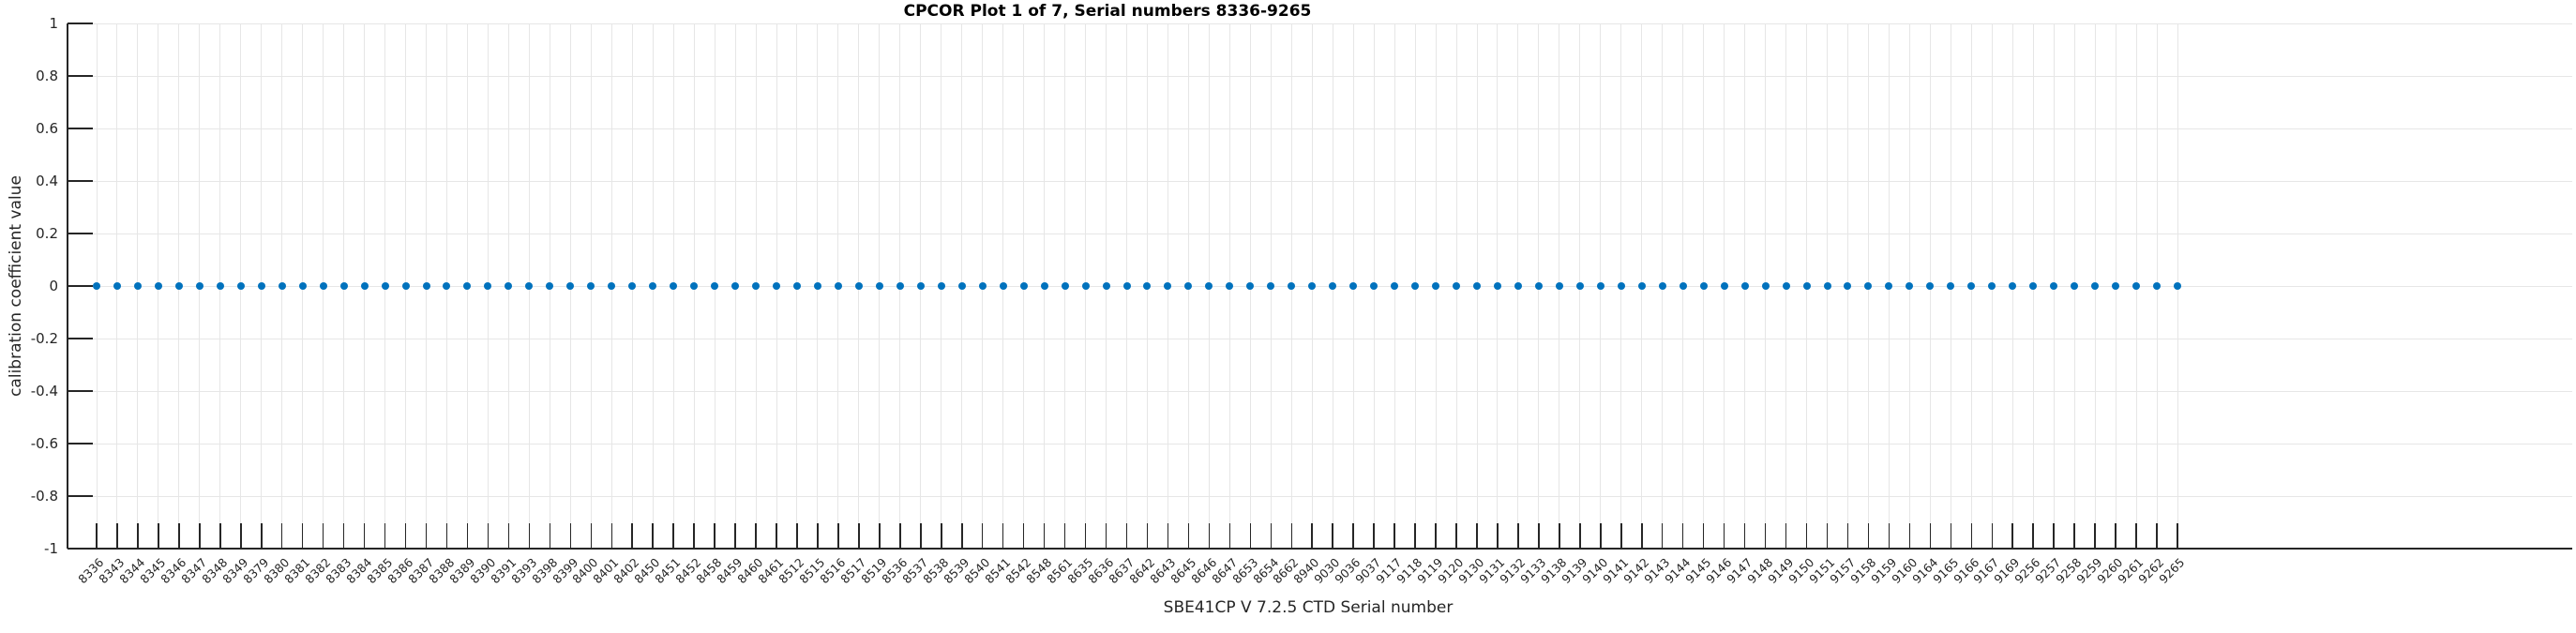 The image size is (2576, 633). What do you see at coordinates (51, 548) in the screenshot?
I see `y-tick-label: -1` at bounding box center [51, 548].